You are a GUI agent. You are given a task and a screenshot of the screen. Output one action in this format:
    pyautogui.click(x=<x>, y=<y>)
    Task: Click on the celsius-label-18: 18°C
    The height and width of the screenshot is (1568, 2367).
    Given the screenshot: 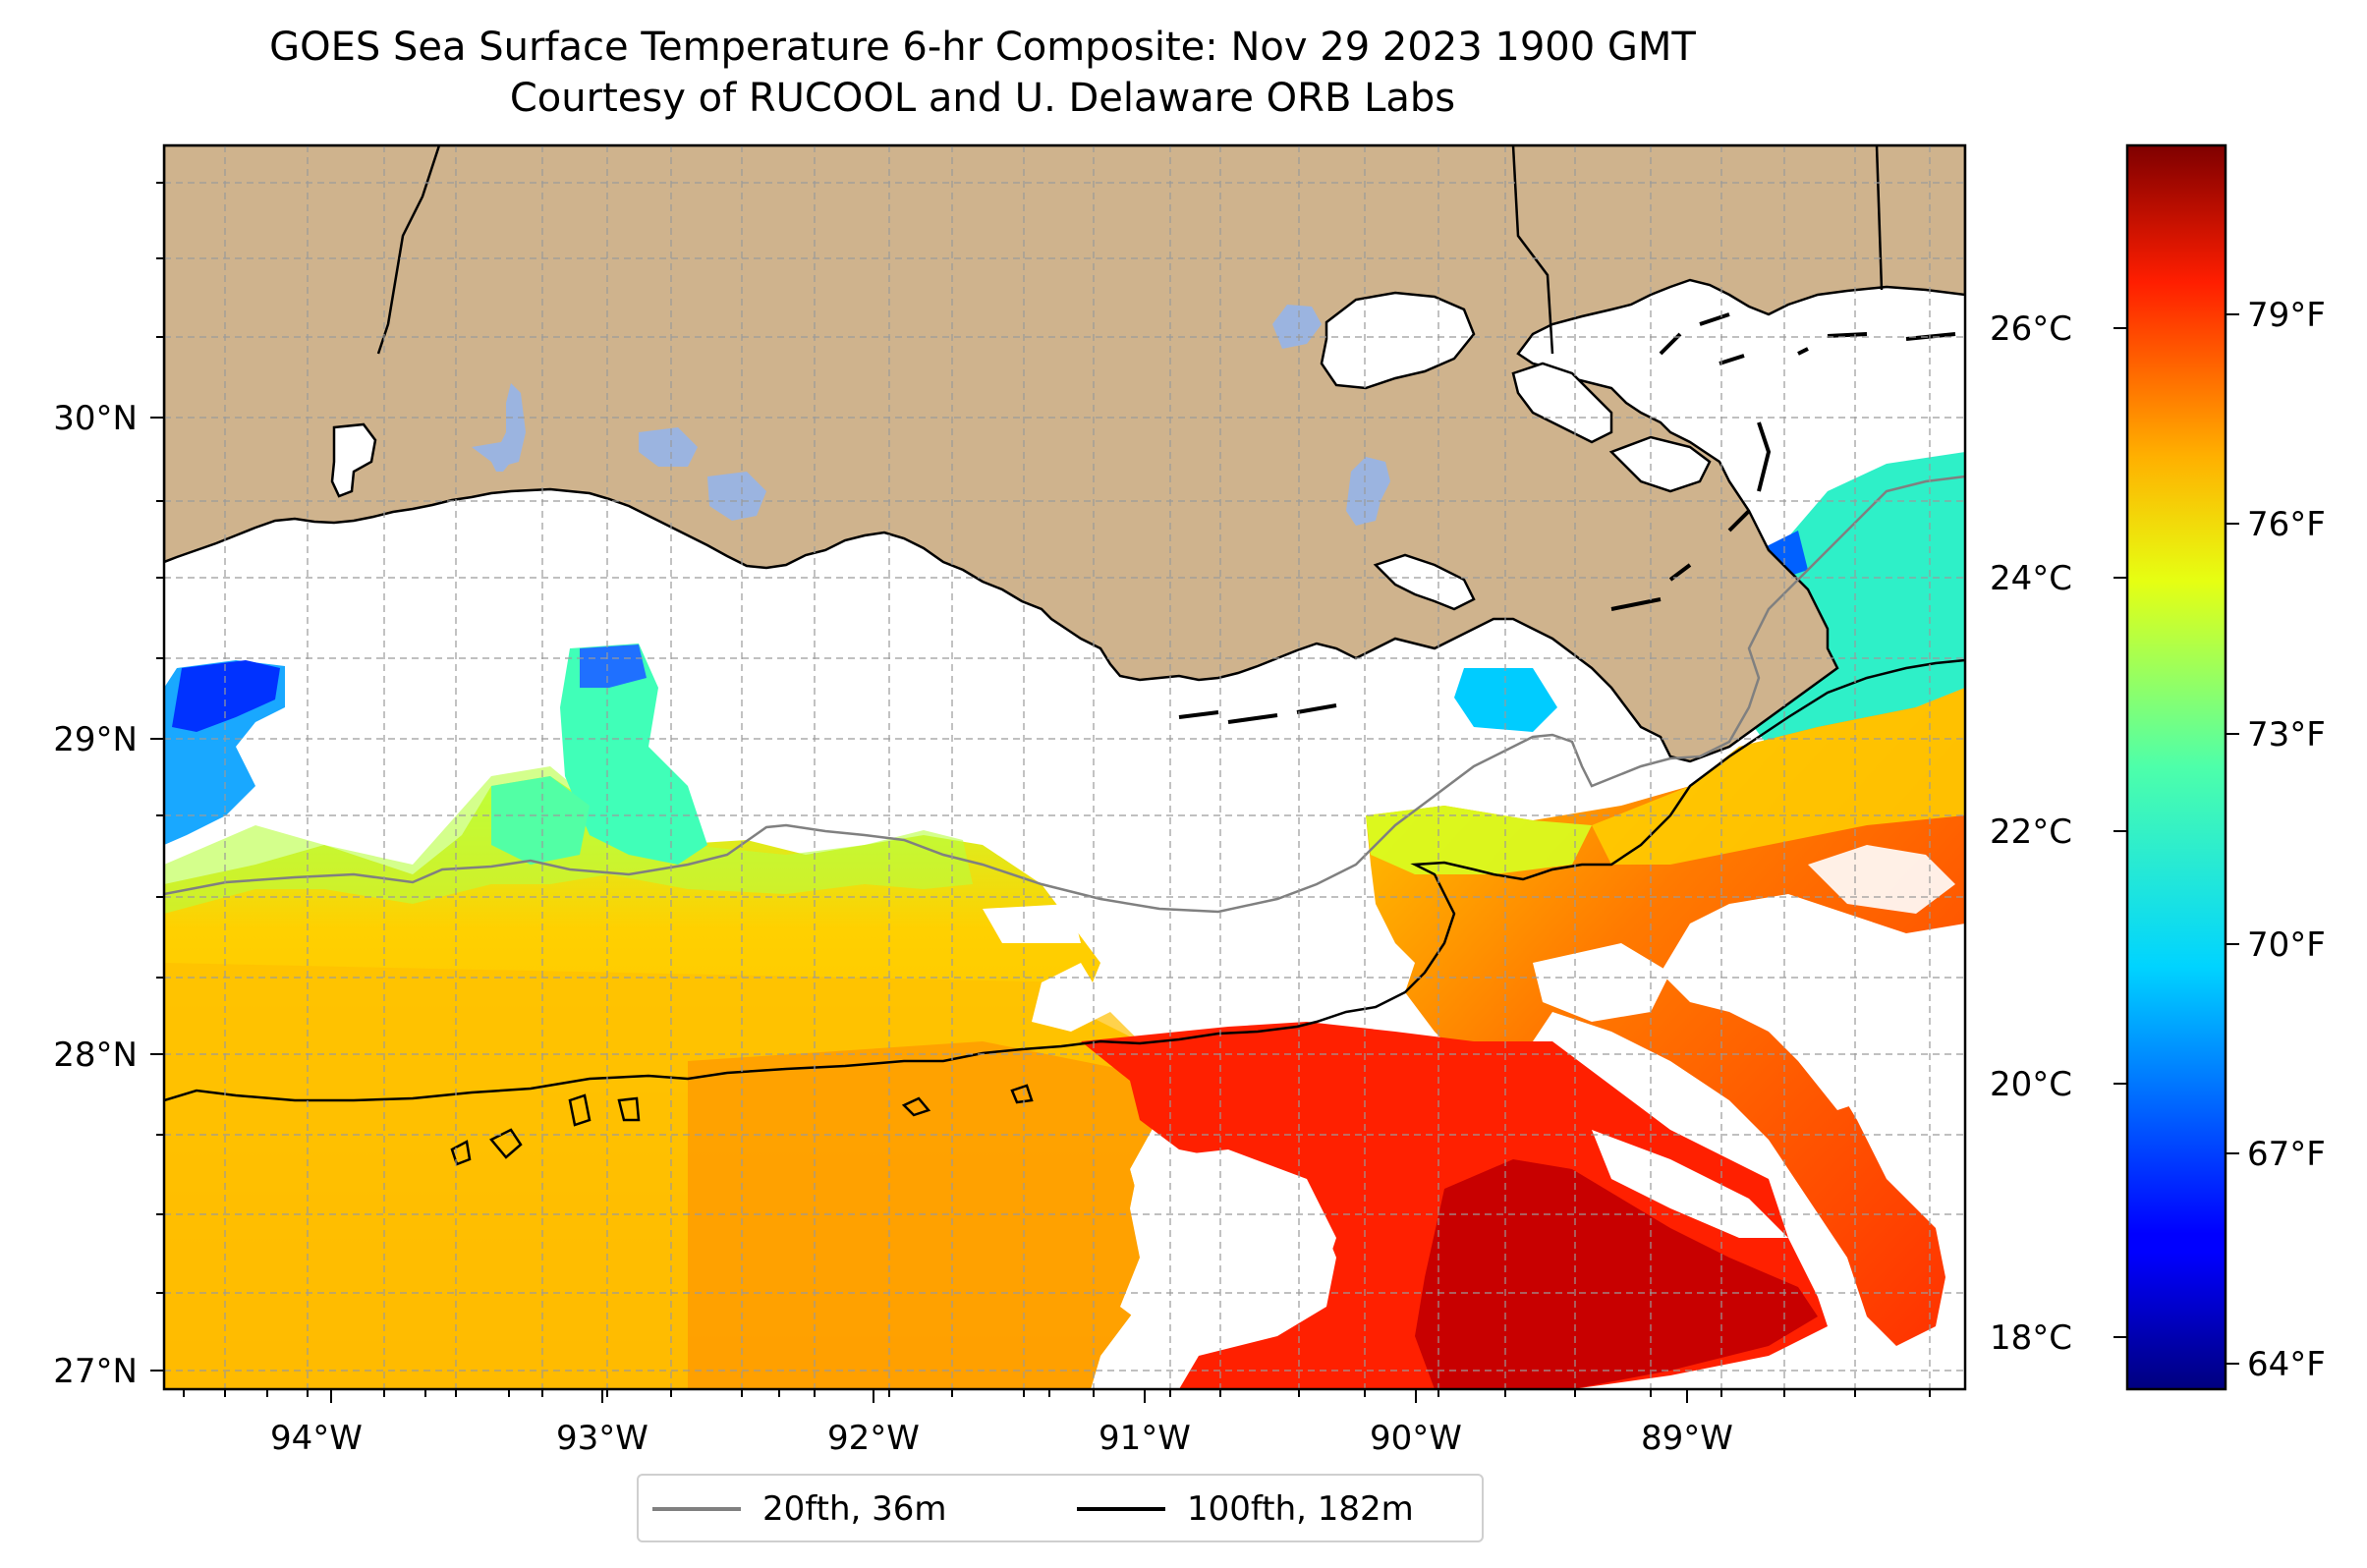 What is the action you would take?
    pyautogui.click(x=2031, y=1338)
    